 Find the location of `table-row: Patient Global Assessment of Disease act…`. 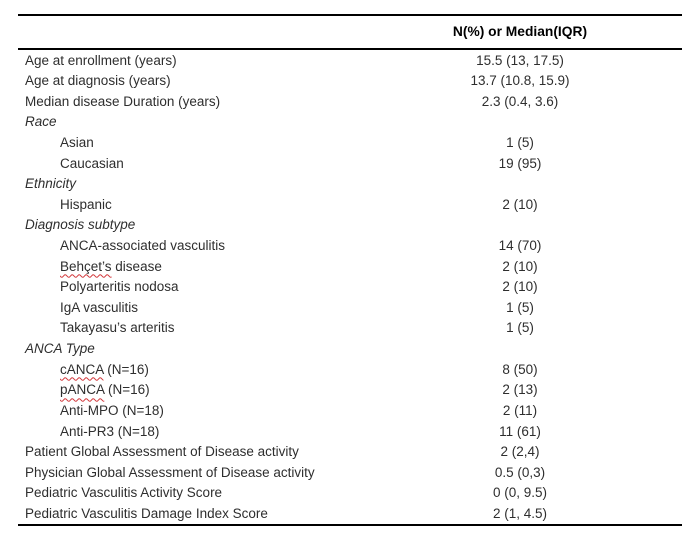

table-row: Patient Global Assessment of Disease act… is located at coordinates (350, 452).